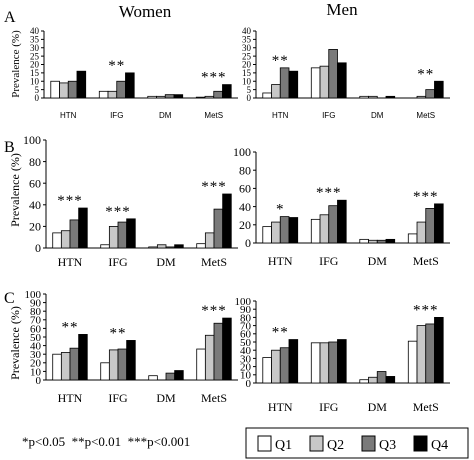 This screenshot has height=460, width=474. I want to click on legend-label-q2: Q2, so click(335, 445).